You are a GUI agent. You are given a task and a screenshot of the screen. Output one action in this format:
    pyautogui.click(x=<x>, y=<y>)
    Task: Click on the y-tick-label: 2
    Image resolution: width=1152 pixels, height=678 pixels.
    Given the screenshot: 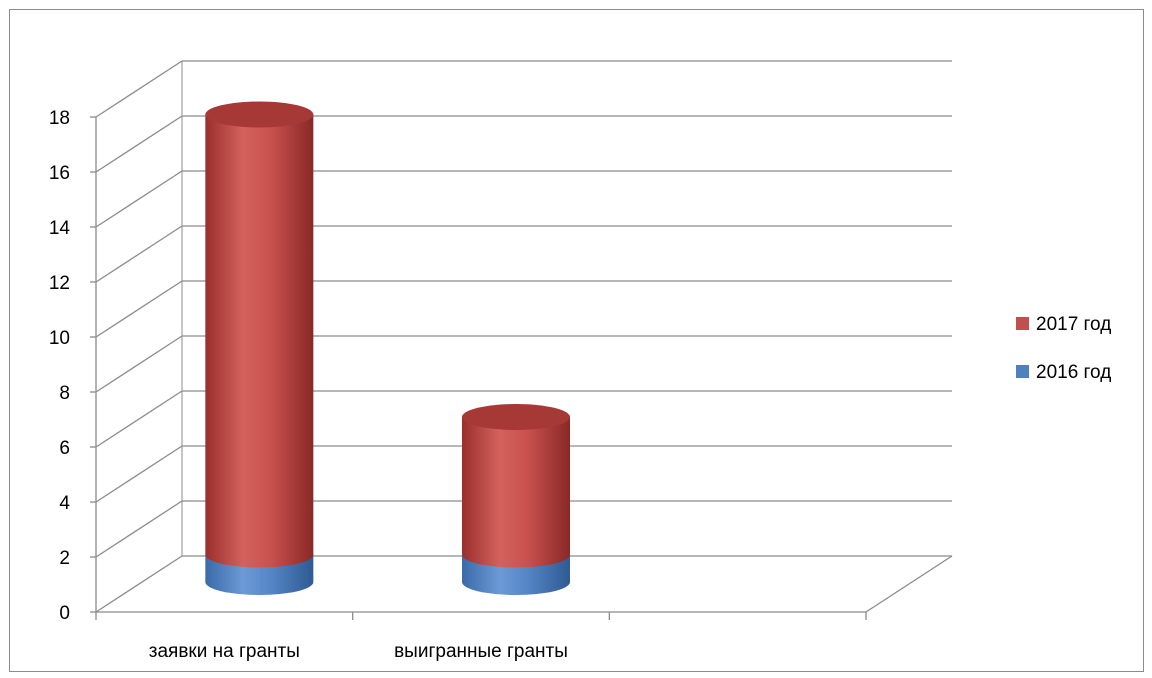 What is the action you would take?
    pyautogui.click(x=64, y=558)
    